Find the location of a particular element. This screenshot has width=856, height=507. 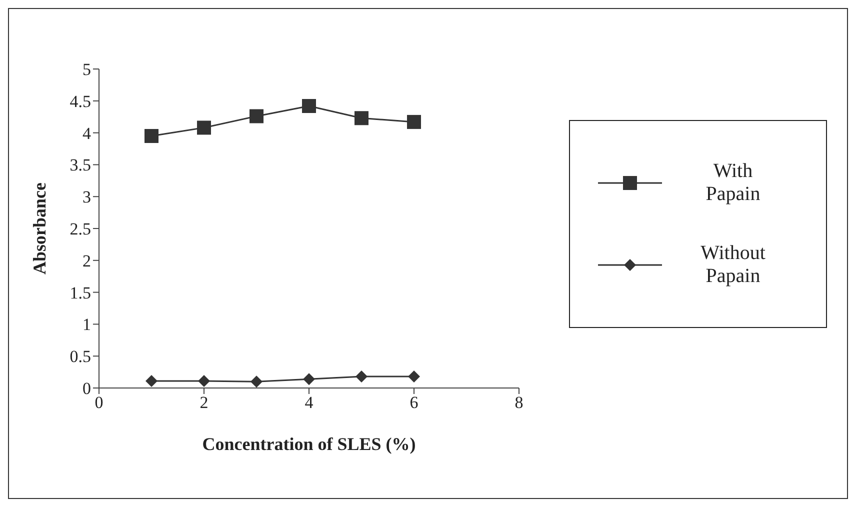

y-tick-label: 2 is located at coordinates (86, 260).